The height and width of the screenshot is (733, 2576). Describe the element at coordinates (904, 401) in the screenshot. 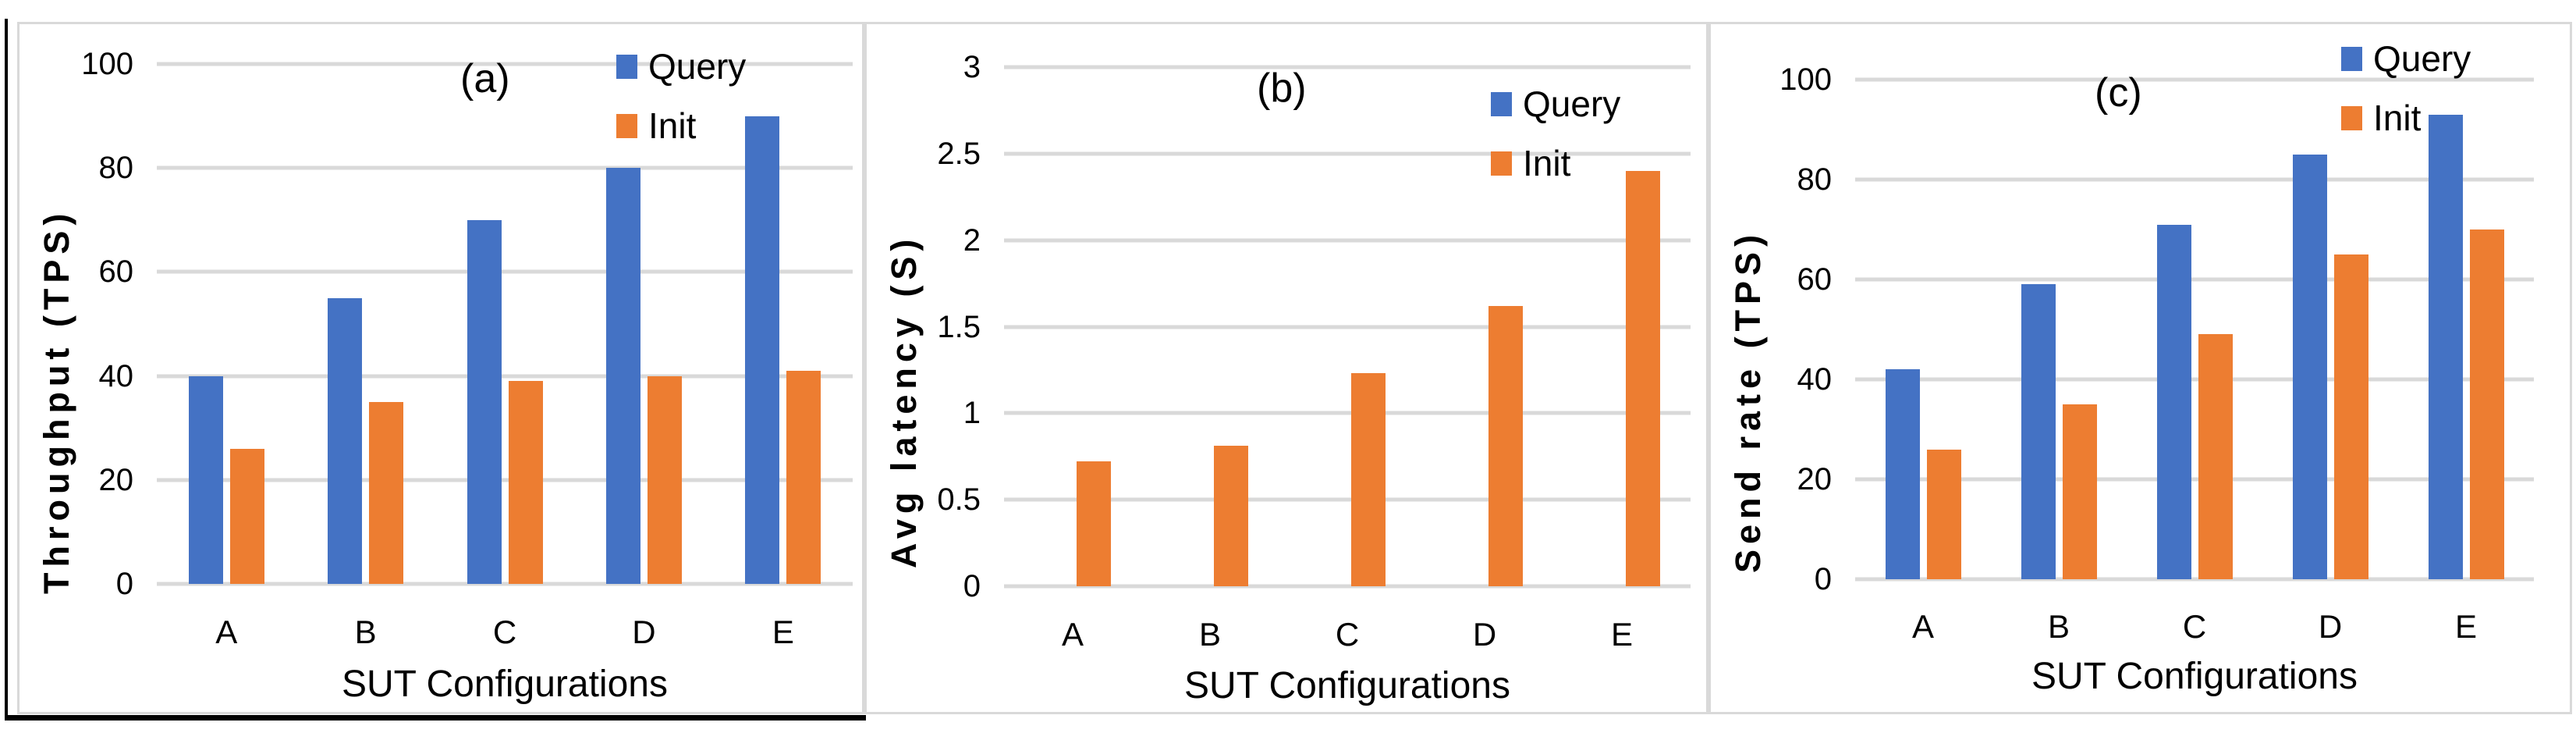

I see `y-axis-title: Avg latency (S)` at that location.